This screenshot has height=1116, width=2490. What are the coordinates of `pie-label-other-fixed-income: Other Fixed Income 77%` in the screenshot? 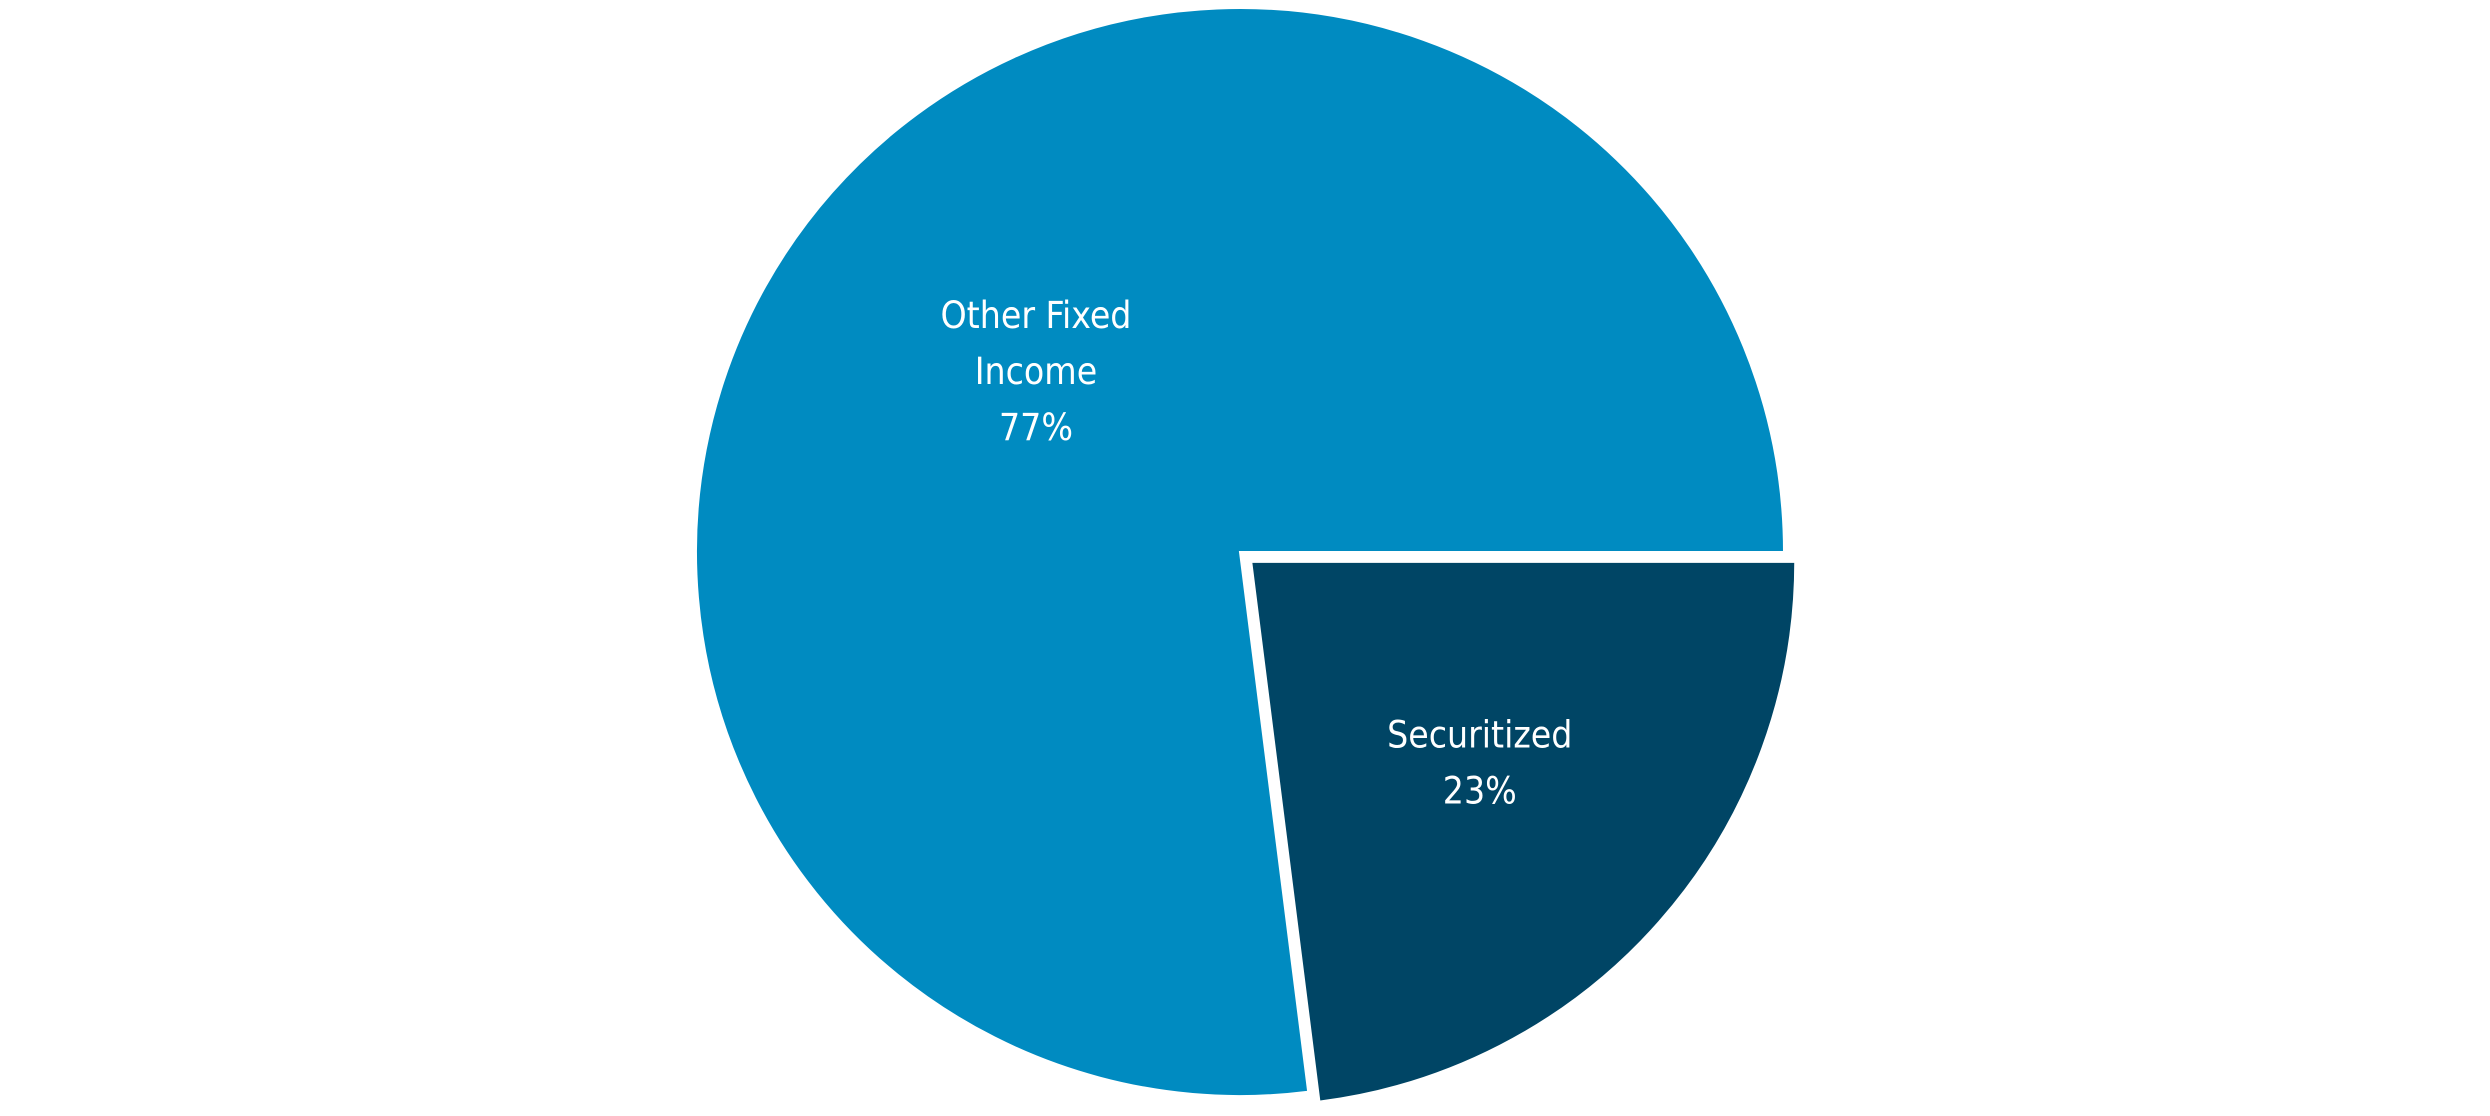 It's located at (1035, 371).